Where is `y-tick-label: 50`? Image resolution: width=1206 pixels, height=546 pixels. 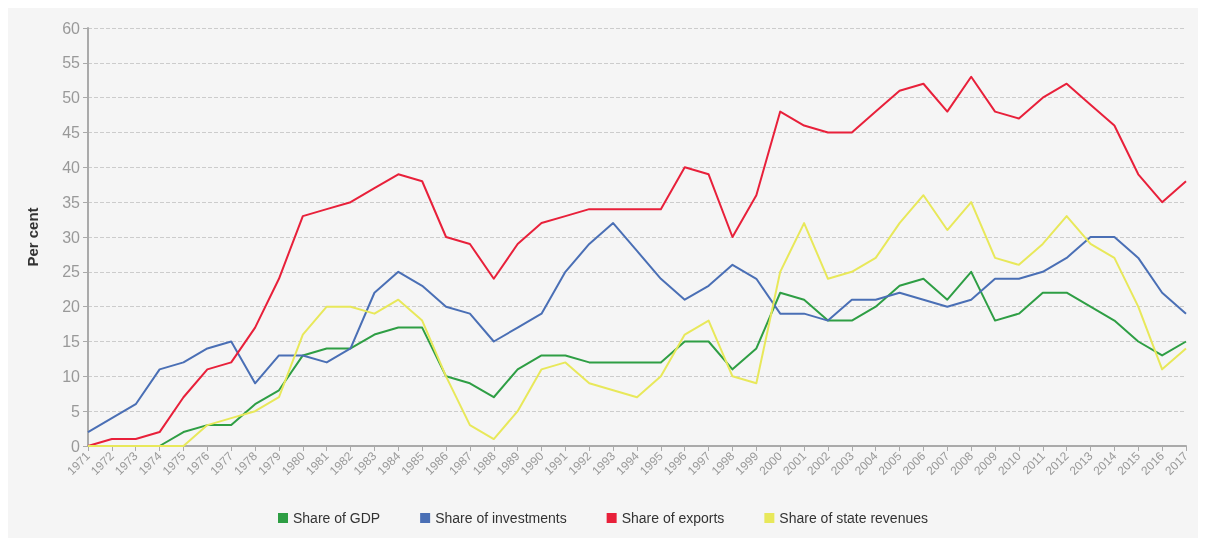 y-tick-label: 50 is located at coordinates (71, 98).